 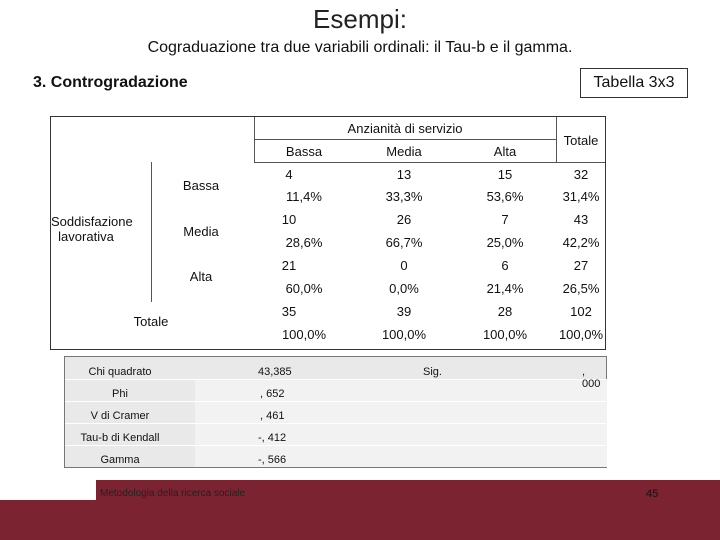 What do you see at coordinates (289, 219) in the screenshot?
I see `cell-count: 10` at bounding box center [289, 219].